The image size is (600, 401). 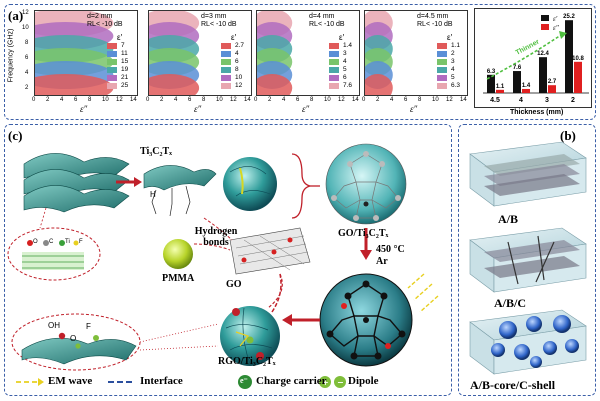 I want to click on interface-legend: Interface, so click(x=161, y=381).